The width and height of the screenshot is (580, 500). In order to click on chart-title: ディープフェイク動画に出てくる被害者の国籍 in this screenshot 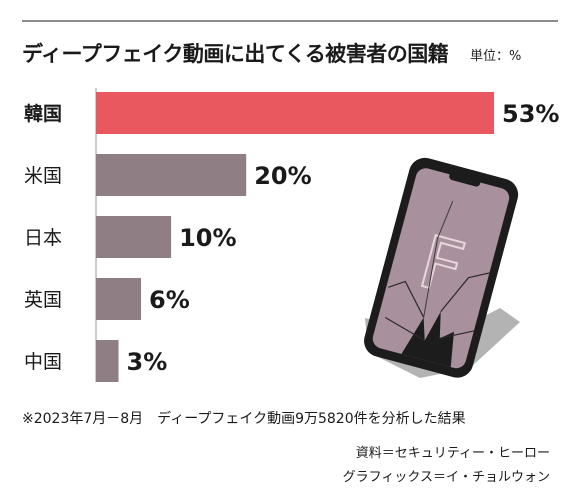, I will do `click(235, 54)`.